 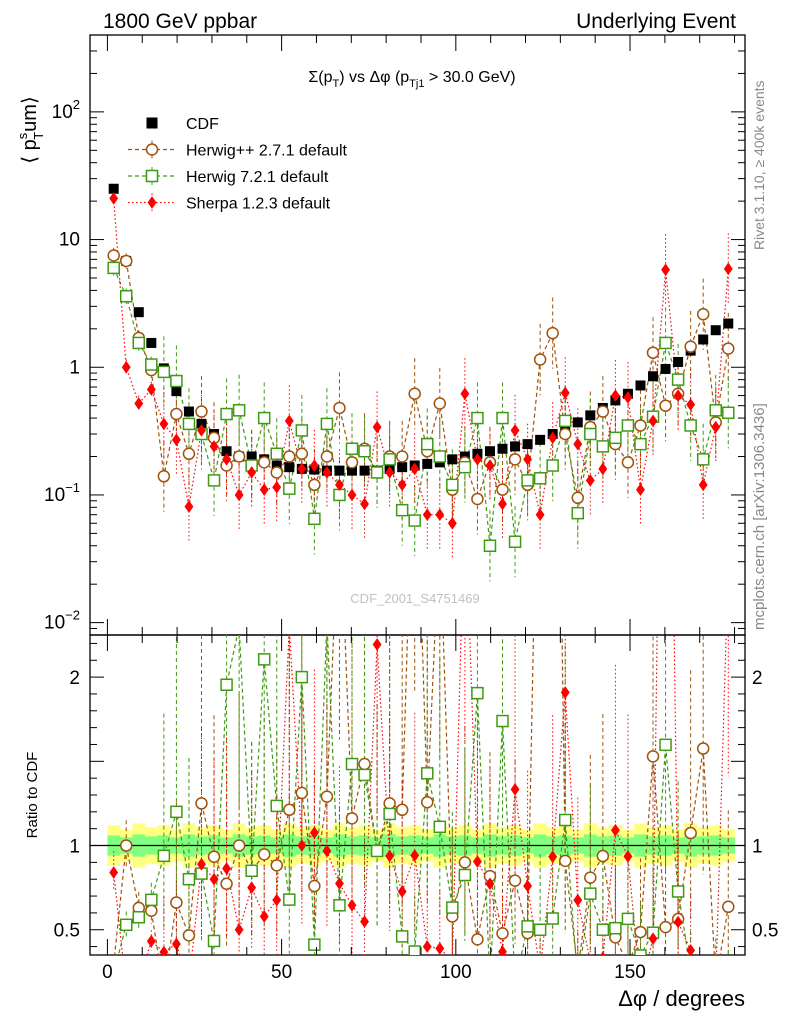 I want to click on y-axis-label-main: ⟨ psTum⟩, so click(x=30, y=130).